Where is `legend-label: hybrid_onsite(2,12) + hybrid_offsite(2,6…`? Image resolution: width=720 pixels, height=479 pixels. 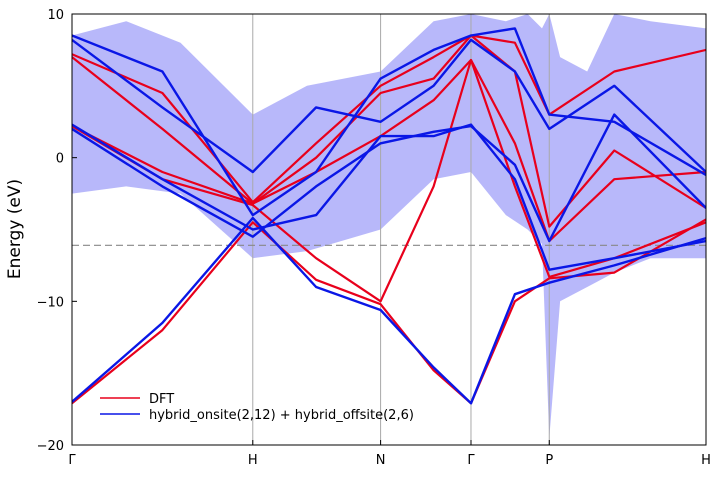
legend-label: hybrid_onsite(2,12) + hybrid_offsite(2,6… is located at coordinates (281, 415).